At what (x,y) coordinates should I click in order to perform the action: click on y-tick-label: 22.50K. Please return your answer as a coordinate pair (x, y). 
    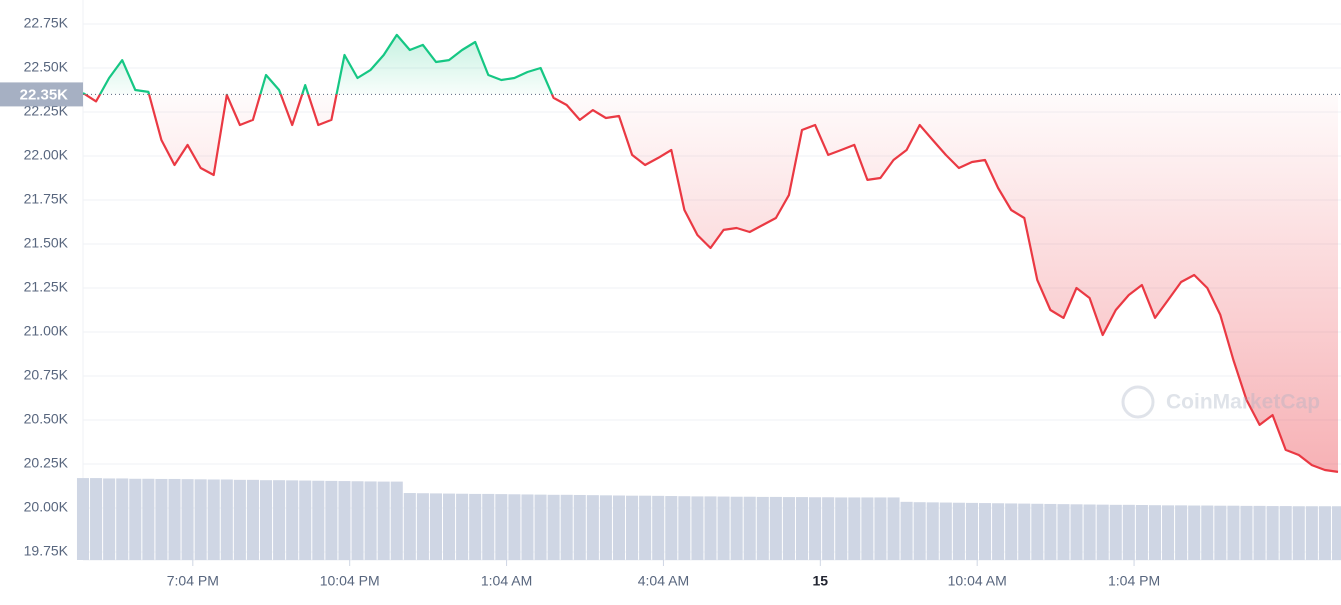
    Looking at the image, I should click on (46, 67).